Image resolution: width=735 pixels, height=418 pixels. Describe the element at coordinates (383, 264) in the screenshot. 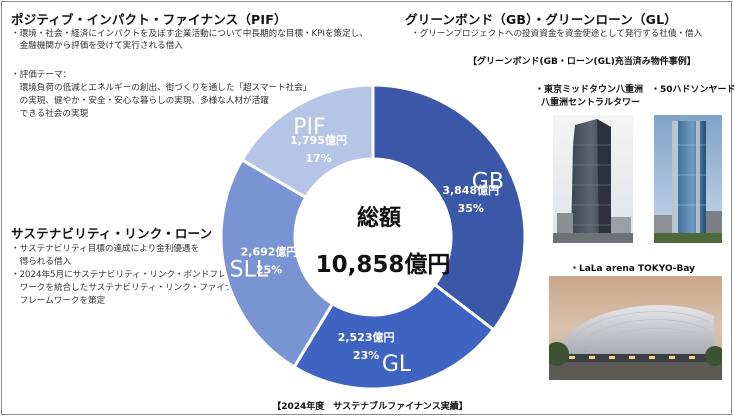

I see `center-value: 10,858億円` at that location.